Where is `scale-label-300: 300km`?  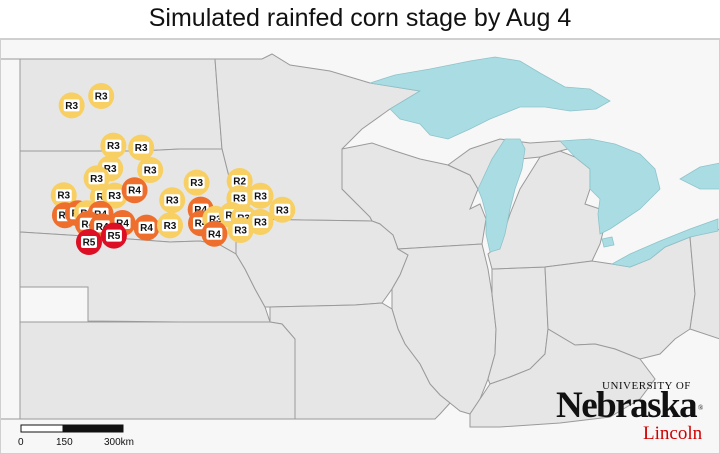
scale-label-300: 300km is located at coordinates (119, 442).